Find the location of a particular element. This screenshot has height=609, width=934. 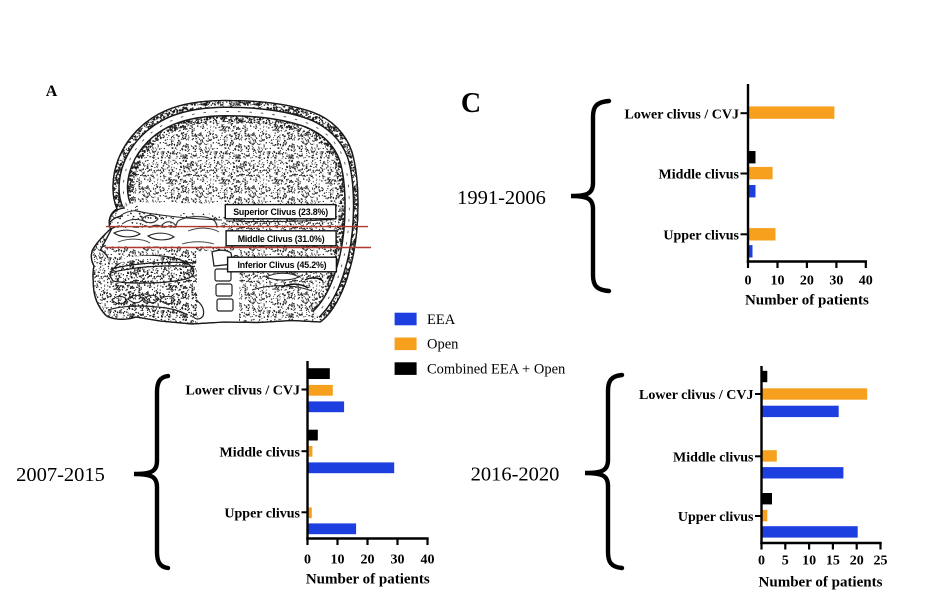

svg-text: 2007-2015 is located at coordinates (60, 475).